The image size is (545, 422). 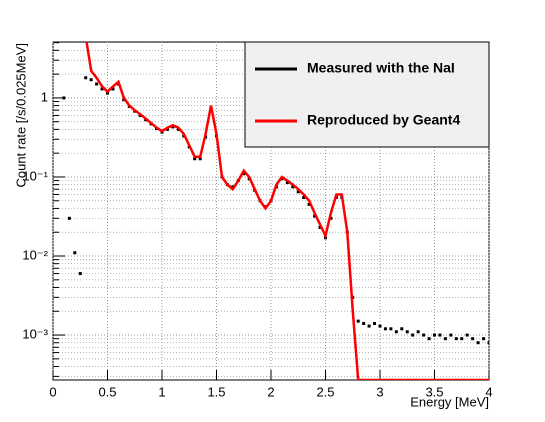 I want to click on y-tick-label: 10⁻², so click(x=35, y=254).